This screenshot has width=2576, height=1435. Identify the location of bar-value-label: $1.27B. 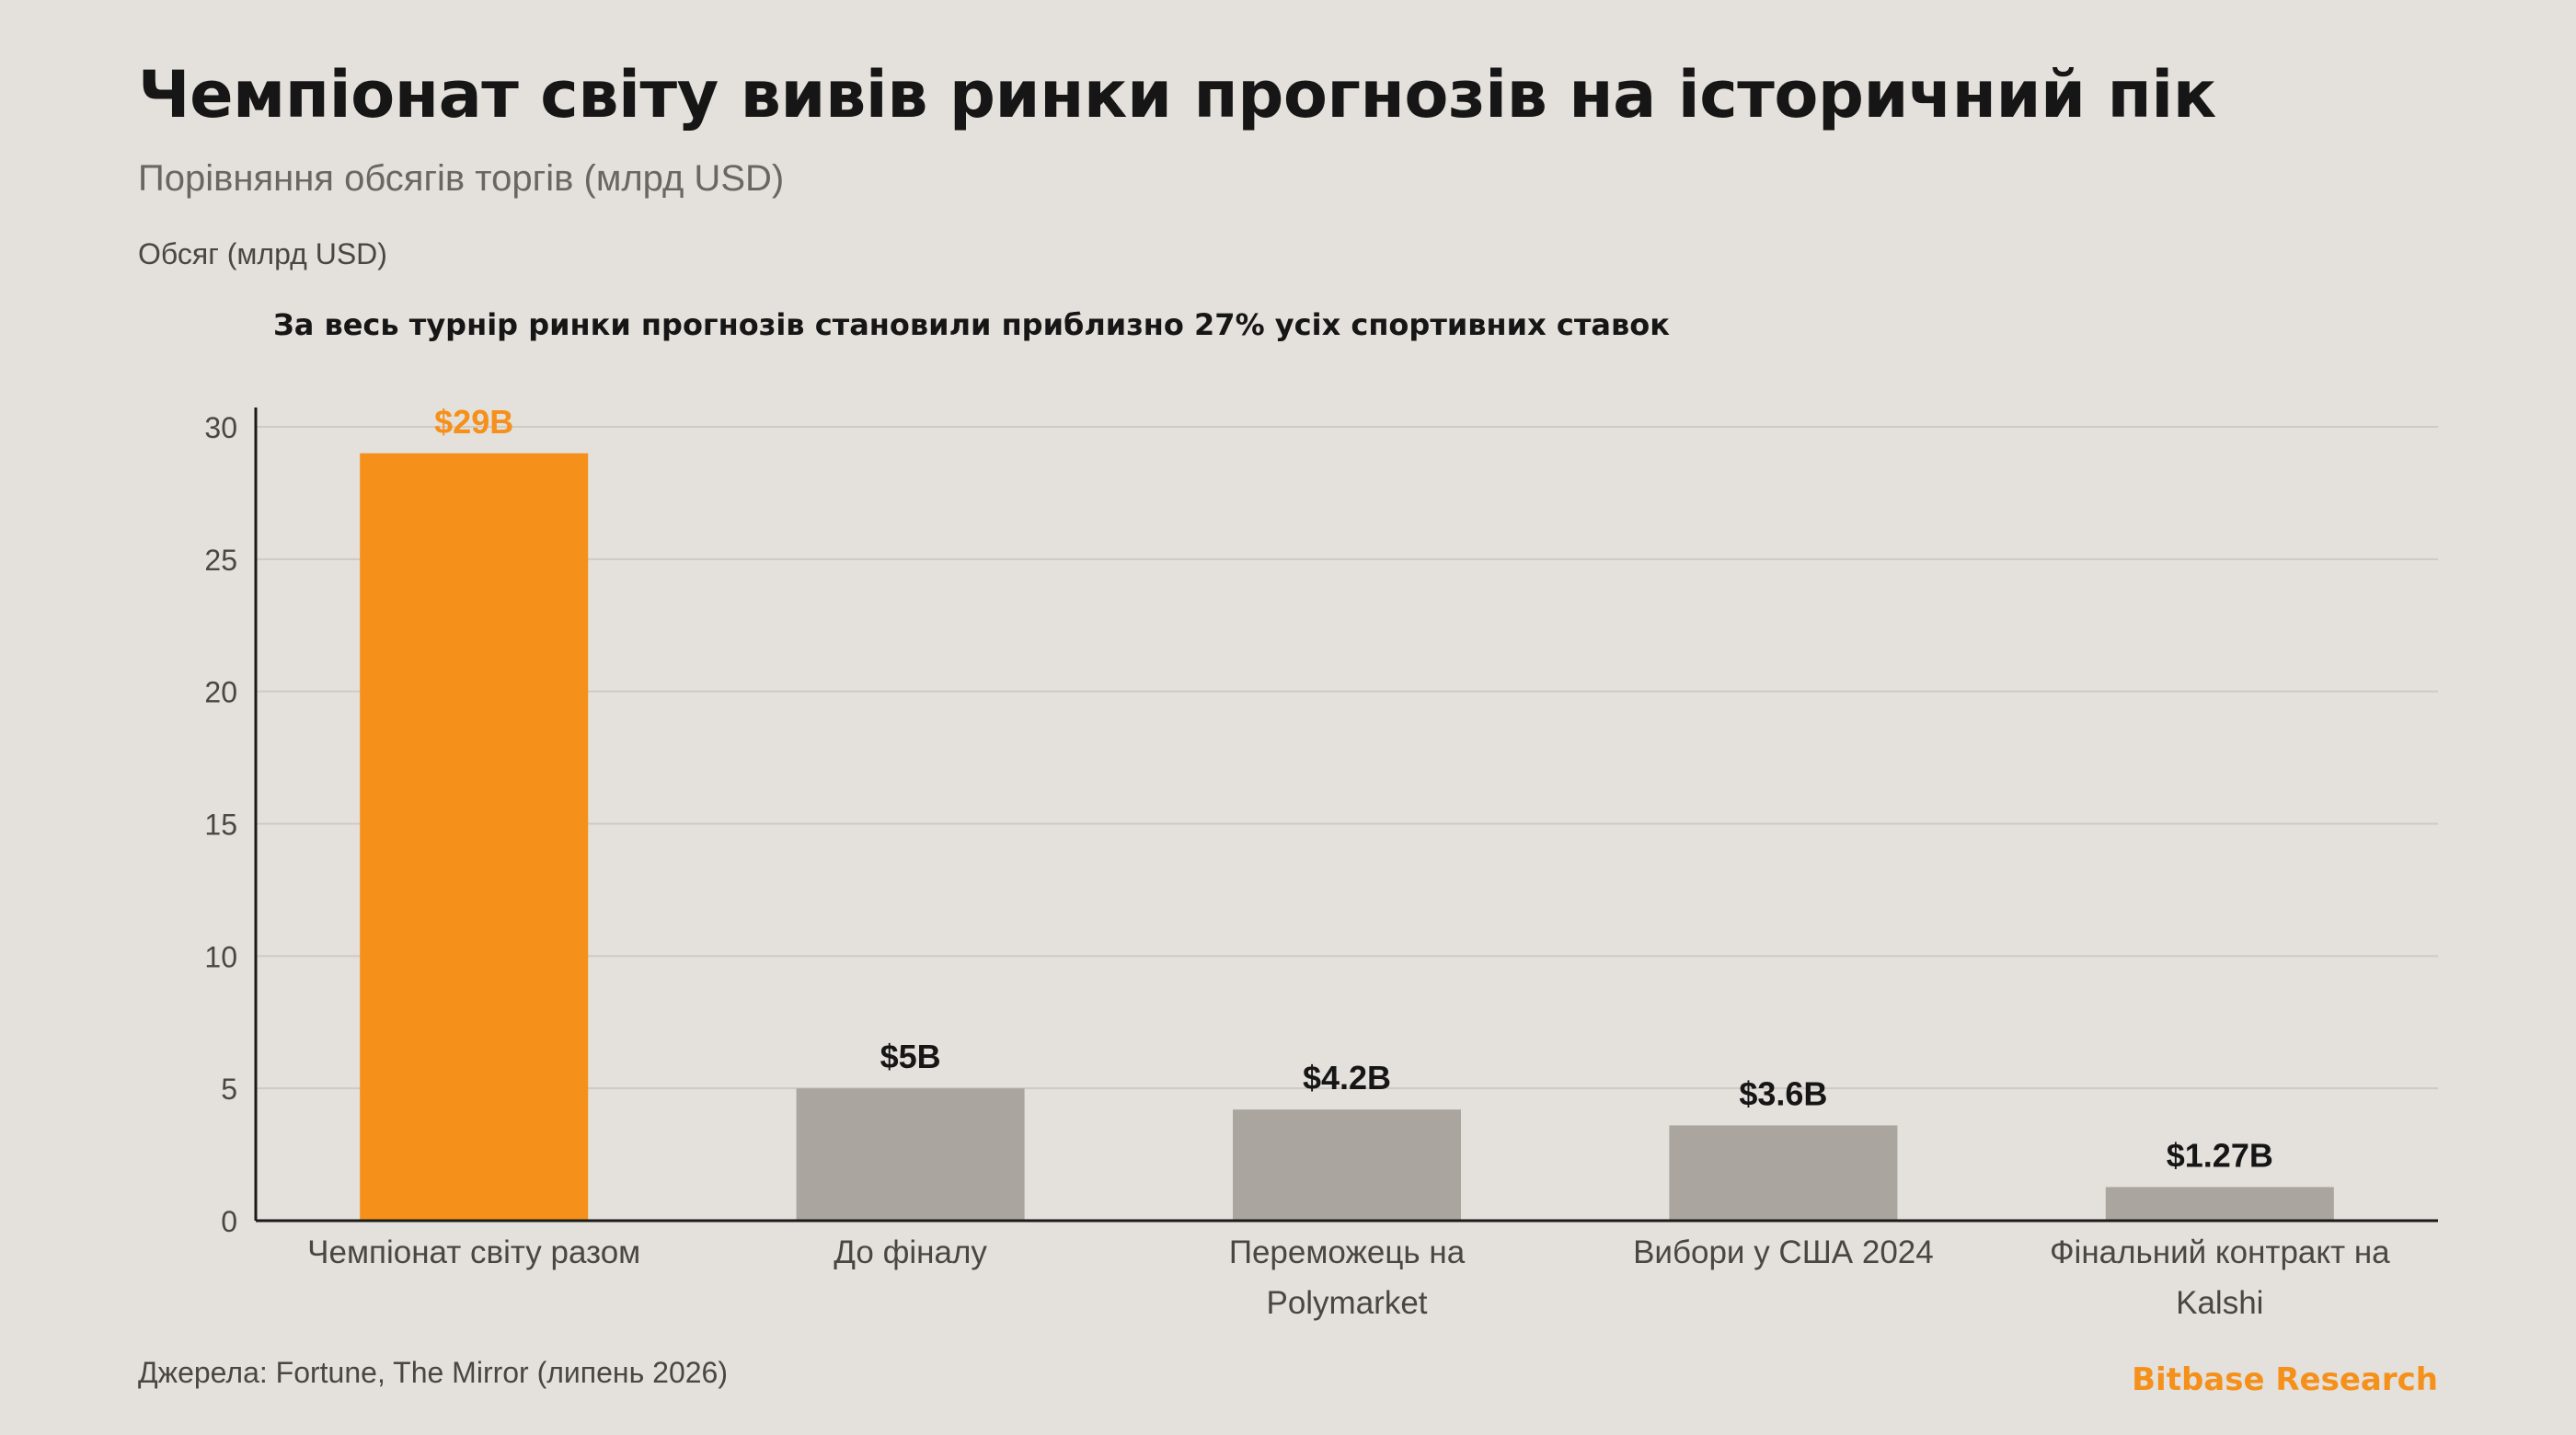
(2220, 1155).